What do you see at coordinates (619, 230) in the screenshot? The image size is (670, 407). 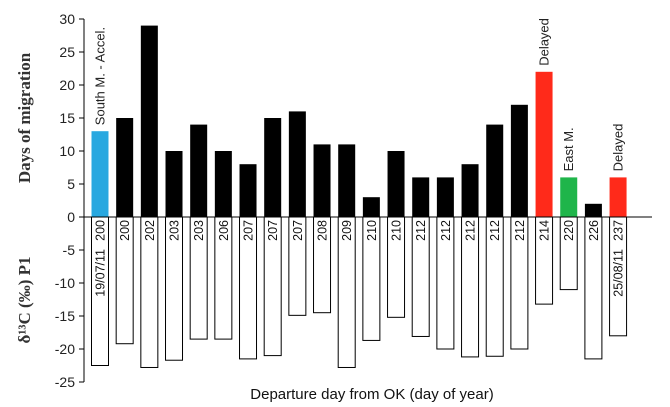 I see `category-label: 237` at bounding box center [619, 230].